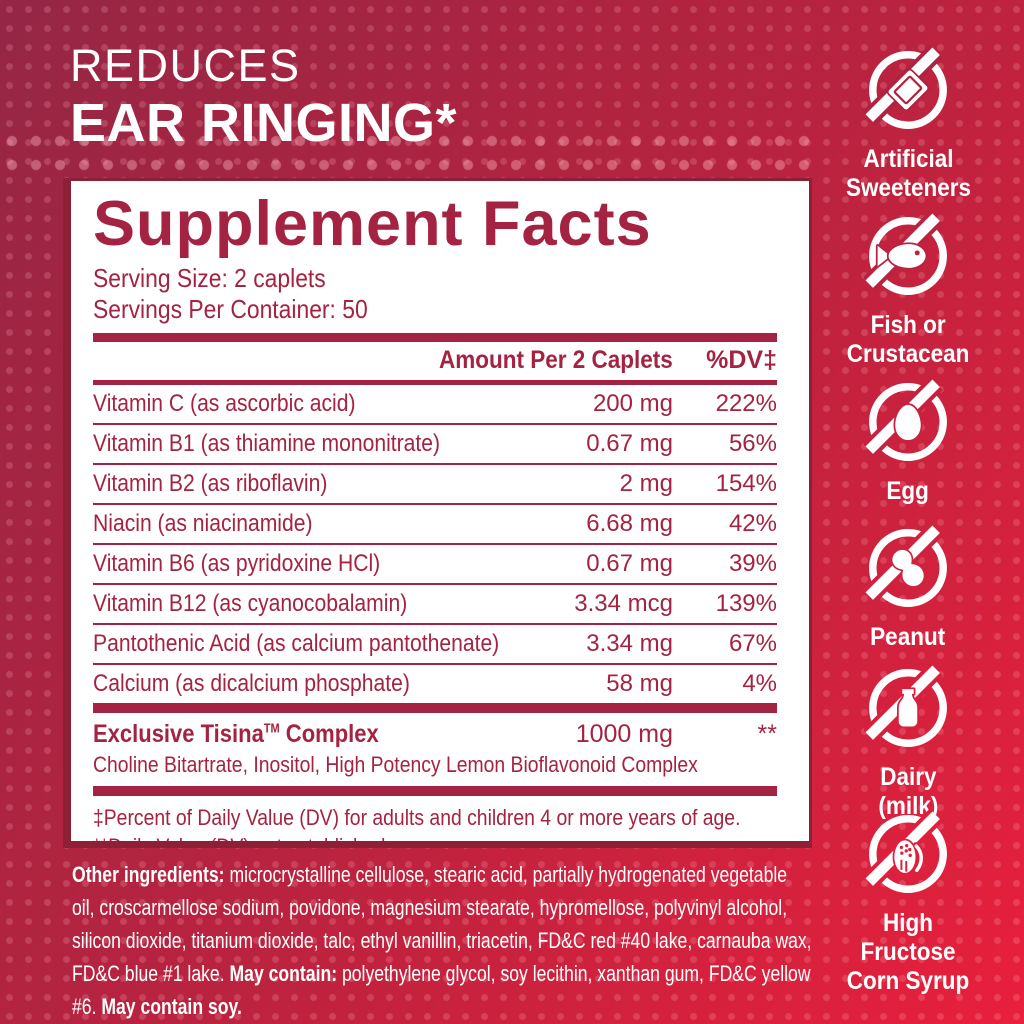  What do you see at coordinates (646, 483) in the screenshot?
I see `nutrient-amount: 2 mg` at bounding box center [646, 483].